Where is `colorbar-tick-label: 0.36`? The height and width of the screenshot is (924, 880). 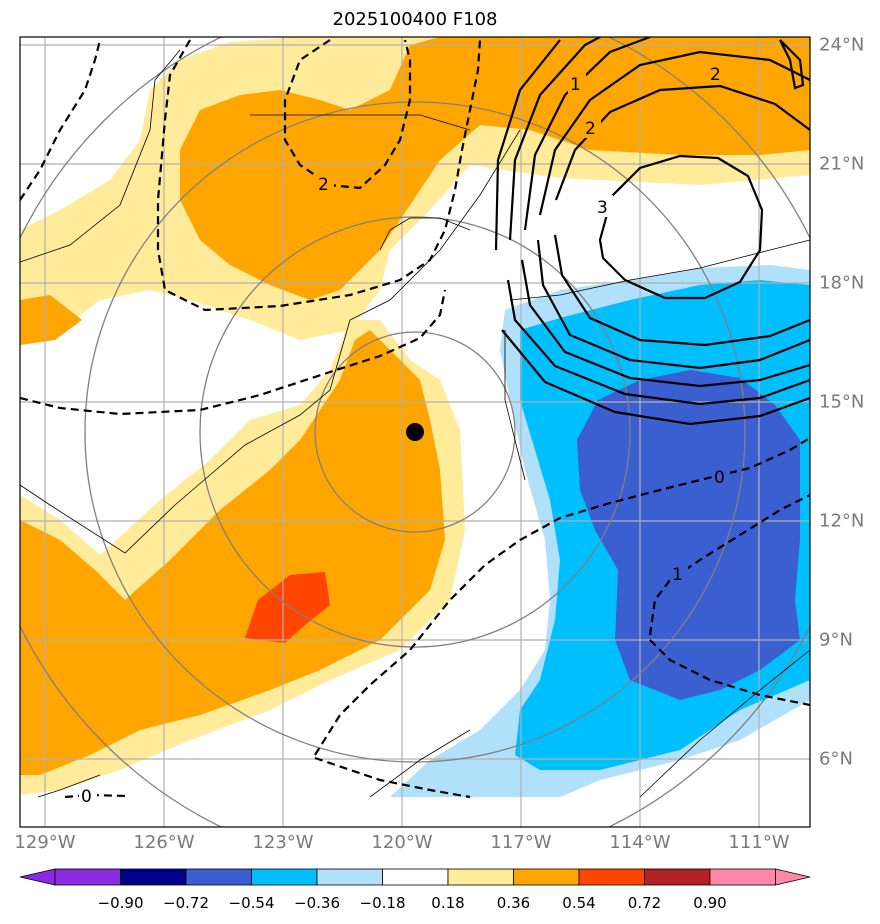 colorbar-tick-label: 0.36 is located at coordinates (513, 903).